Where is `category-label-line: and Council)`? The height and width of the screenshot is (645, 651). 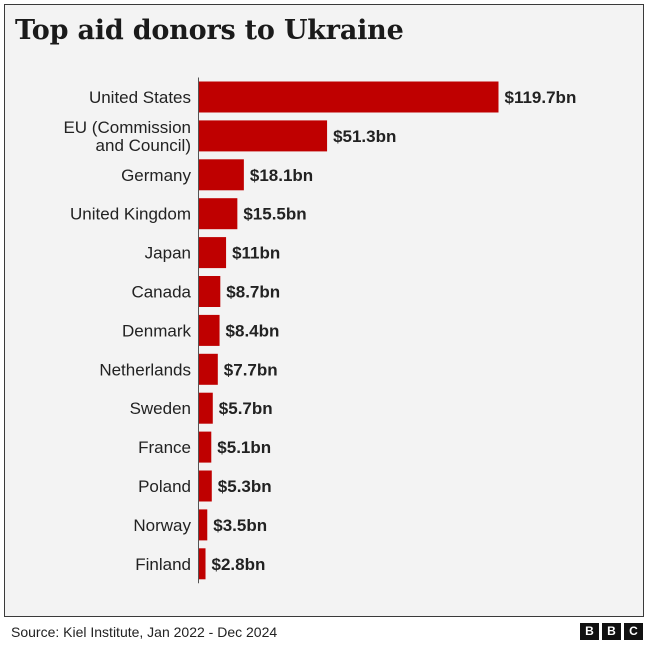
category-label-line: and Council) is located at coordinates (143, 145).